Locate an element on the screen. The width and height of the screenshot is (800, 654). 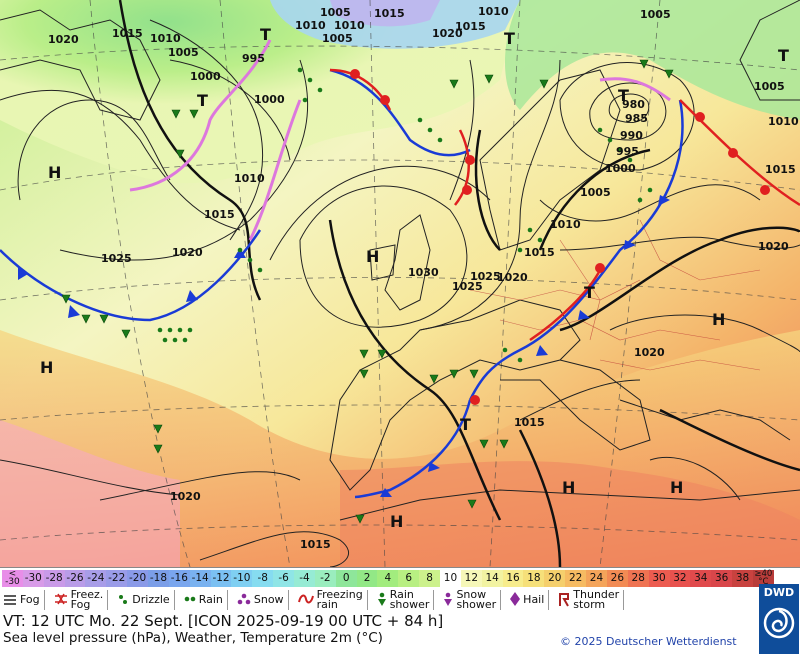
dwd-logo: DWD is located at coordinates (779, 619).